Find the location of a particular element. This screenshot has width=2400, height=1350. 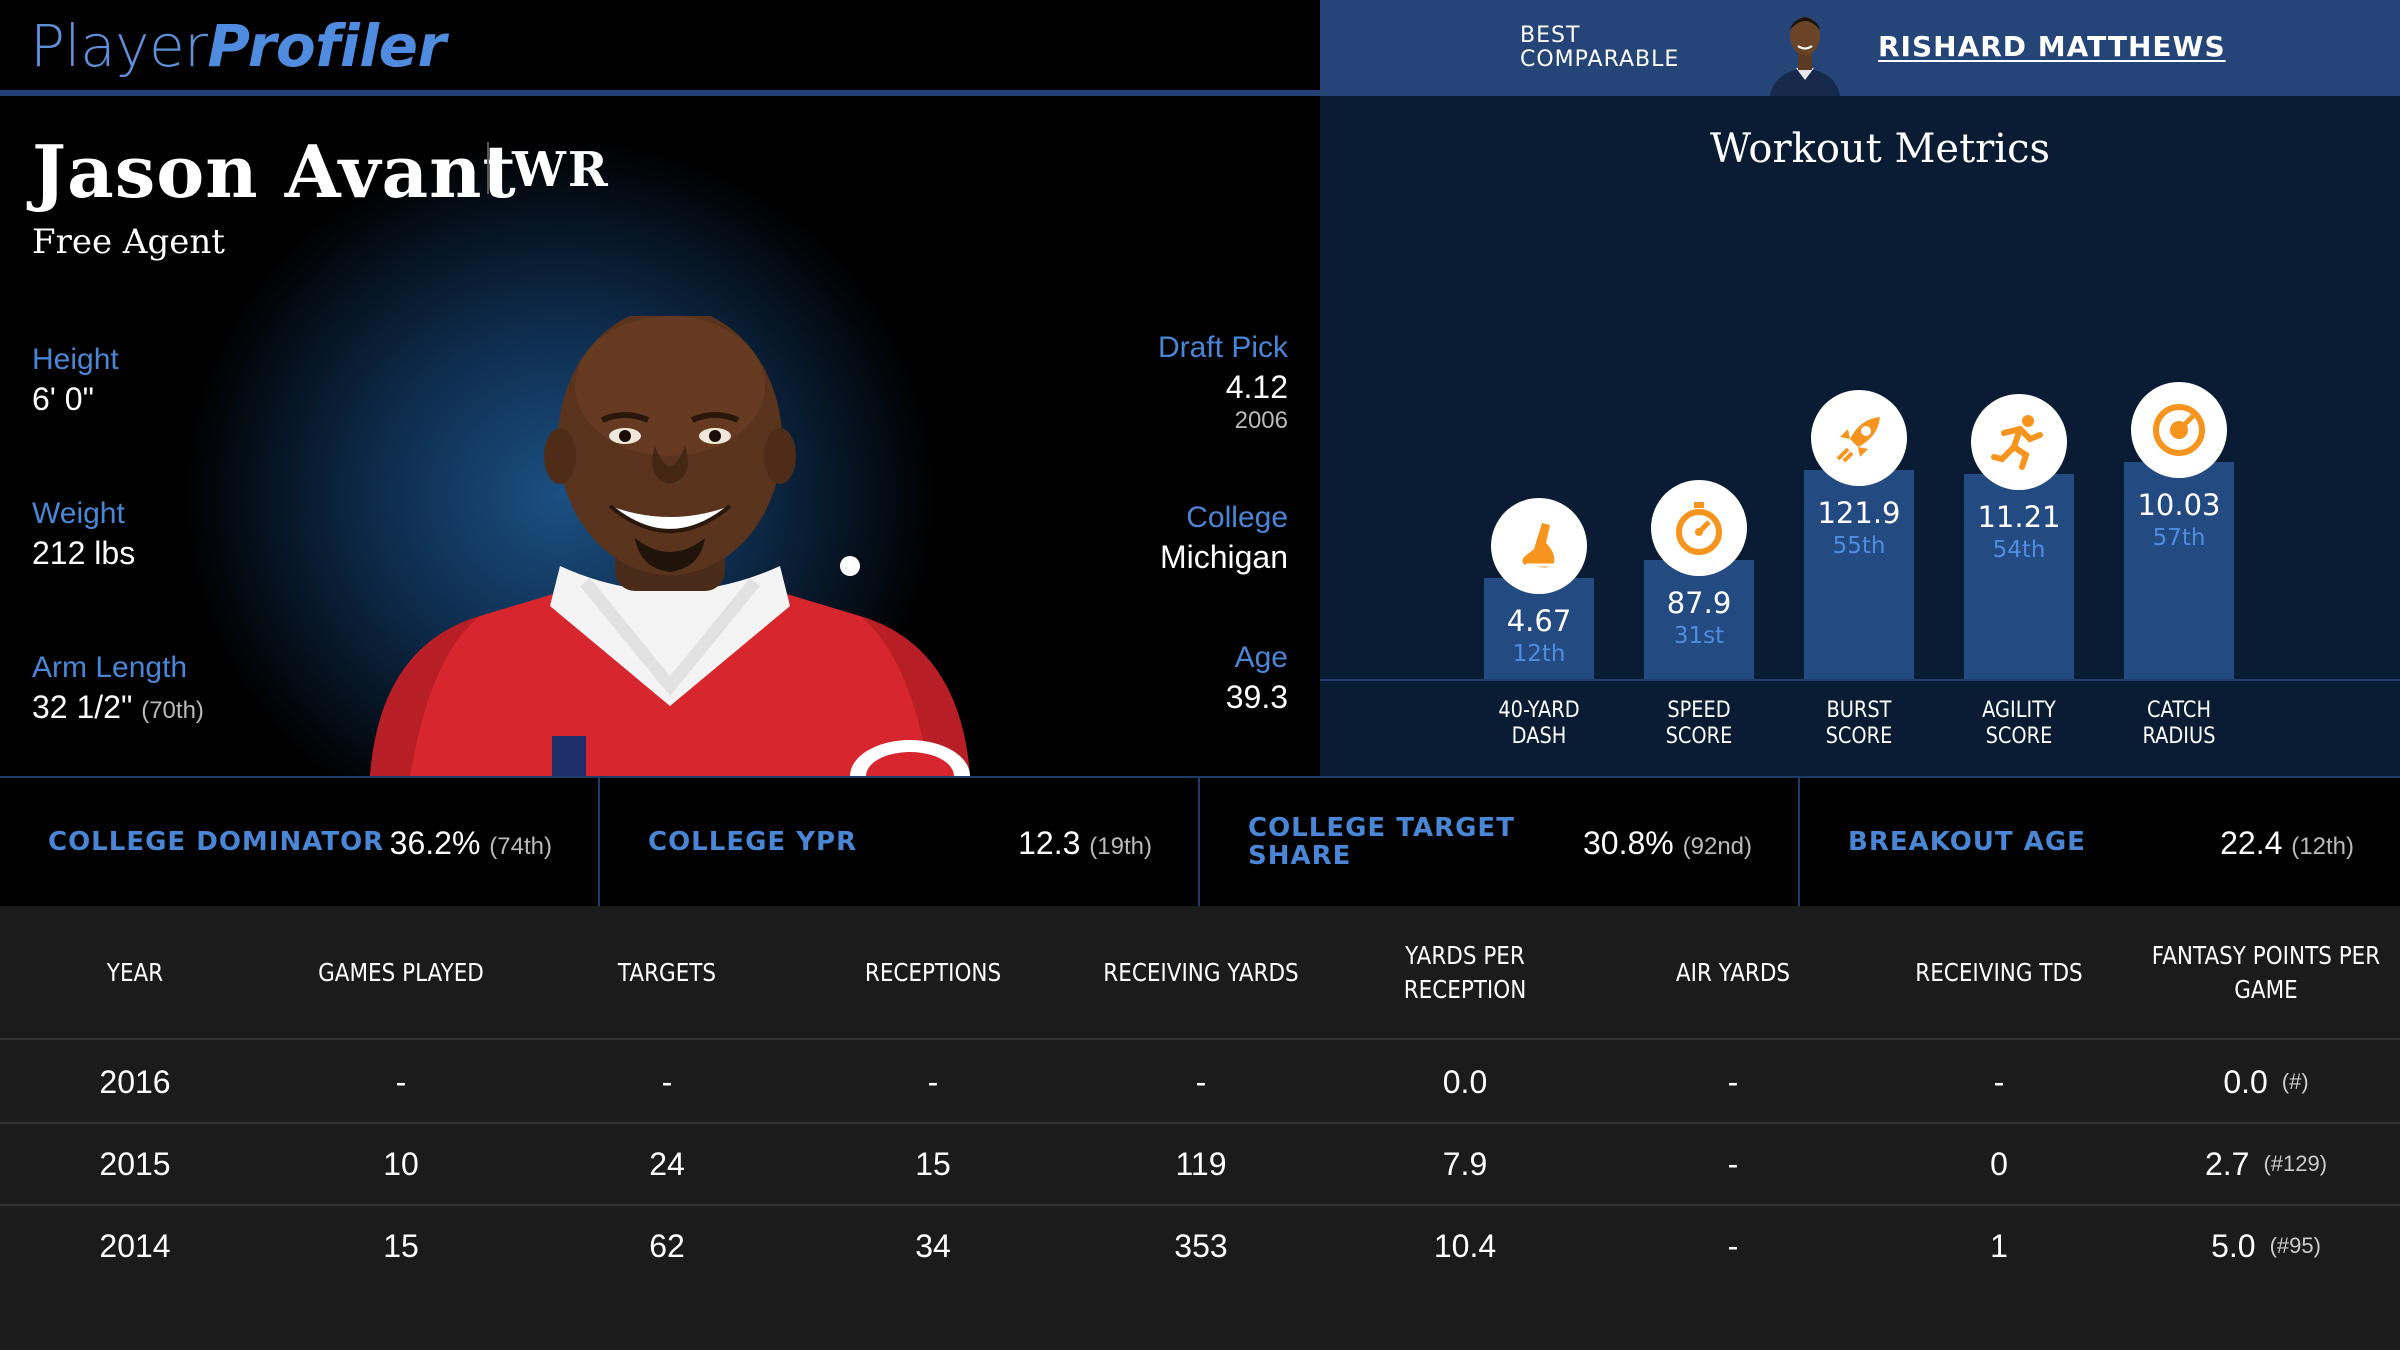

player-name: Jason Avant is located at coordinates (274, 171).